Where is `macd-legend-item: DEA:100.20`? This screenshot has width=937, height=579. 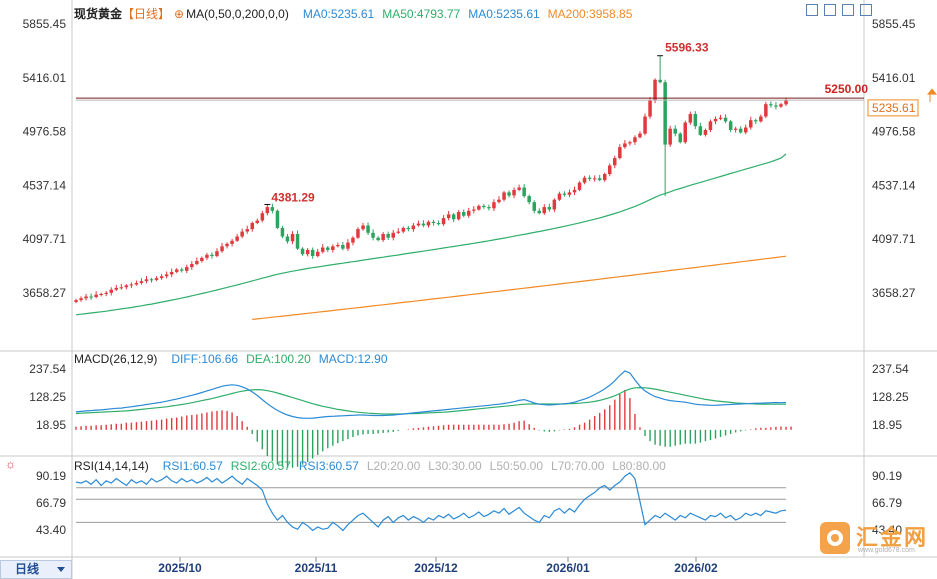 macd-legend-item: DEA:100.20 is located at coordinates (278, 359).